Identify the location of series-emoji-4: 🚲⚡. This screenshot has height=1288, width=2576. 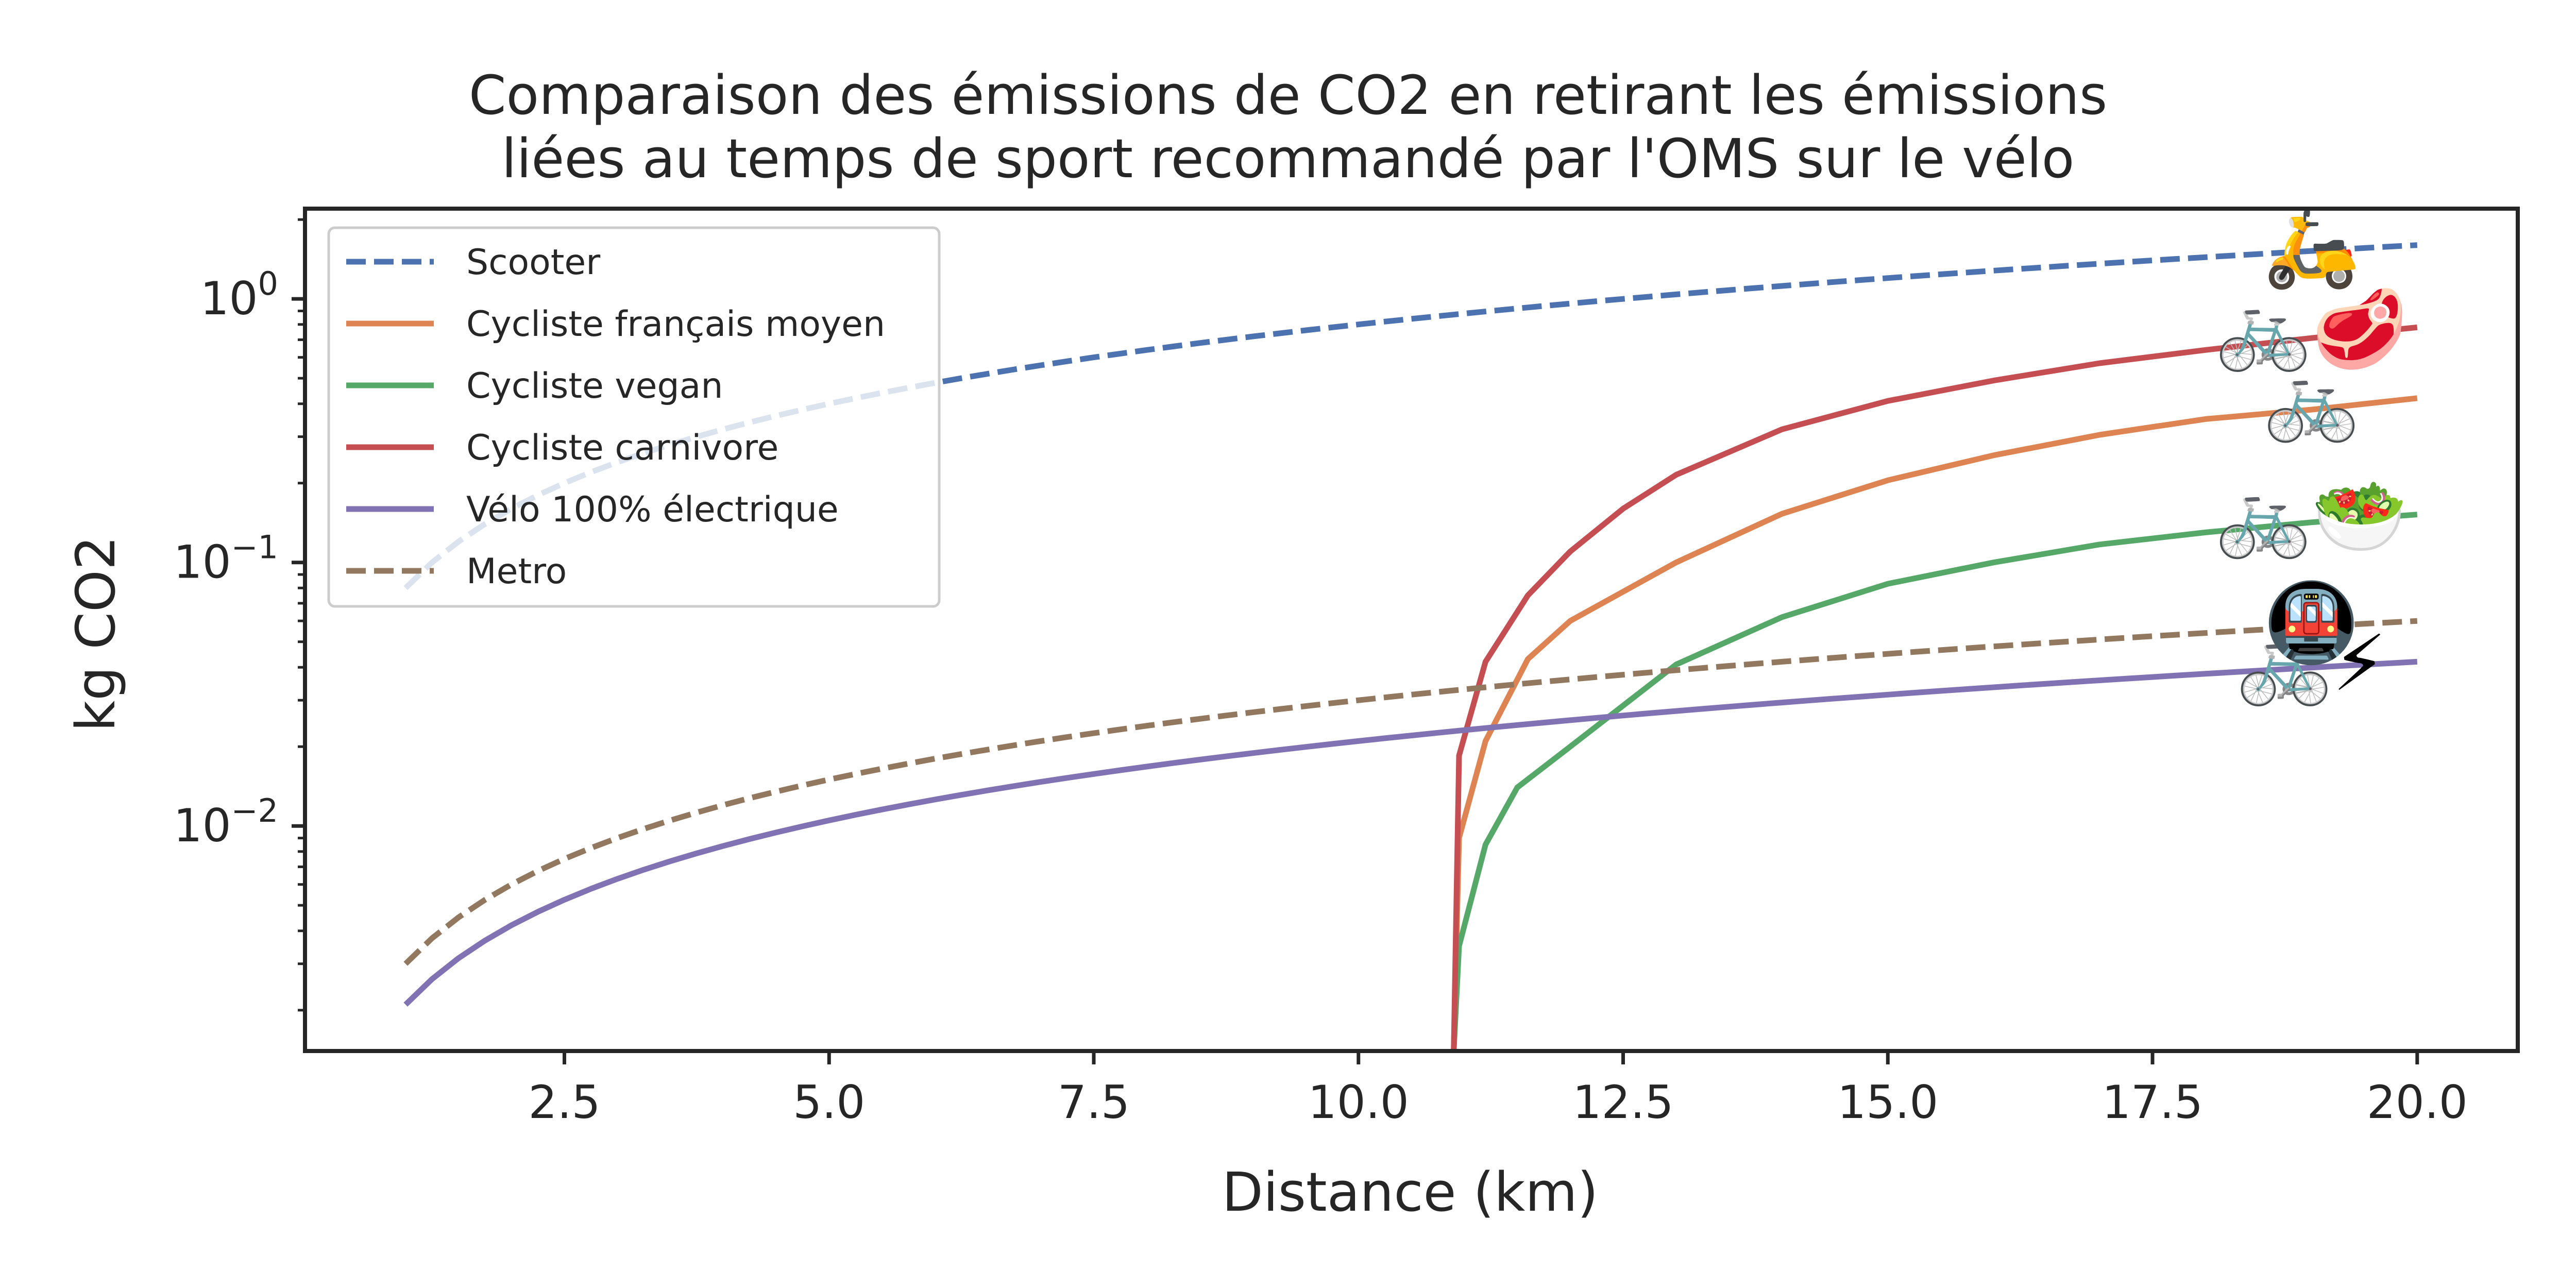
(2311, 663).